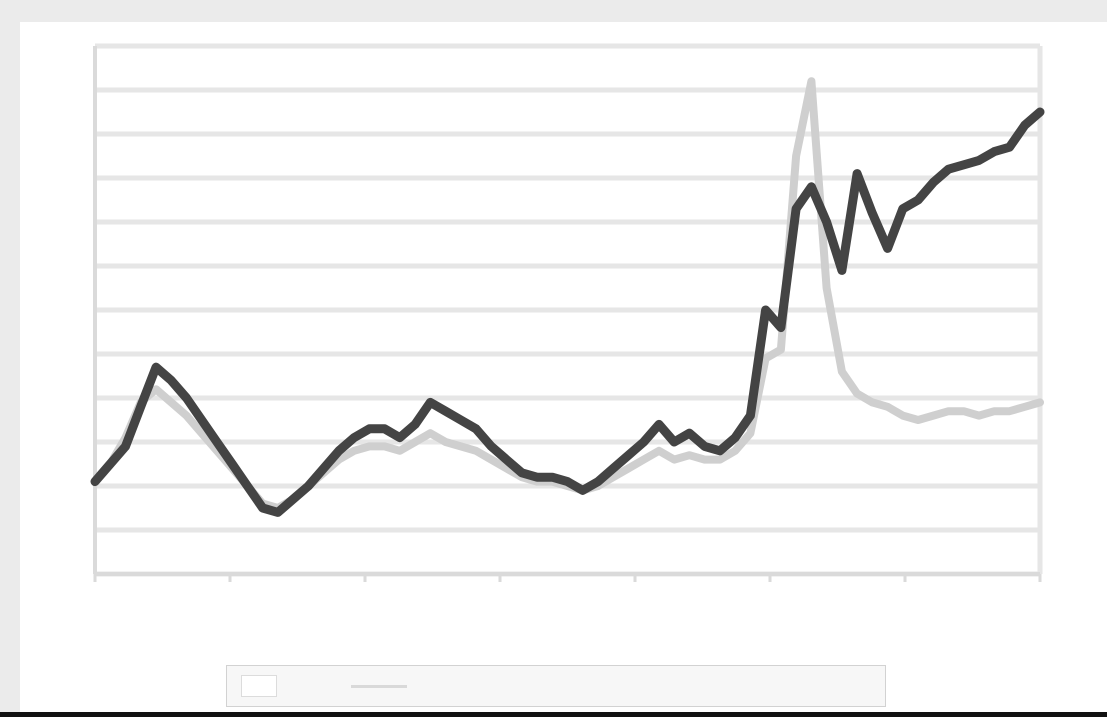 The image size is (1107, 717). I want to click on bottom-edge, so click(553, 714).